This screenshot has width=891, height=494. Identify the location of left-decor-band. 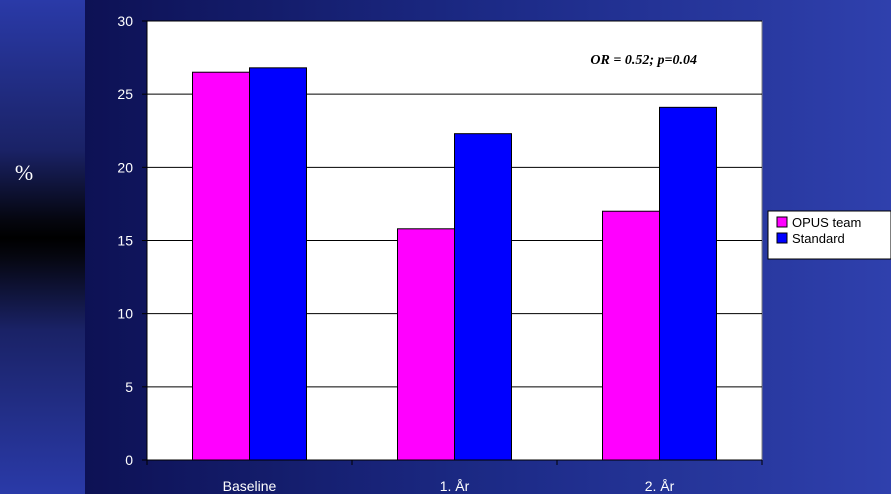
(42, 247).